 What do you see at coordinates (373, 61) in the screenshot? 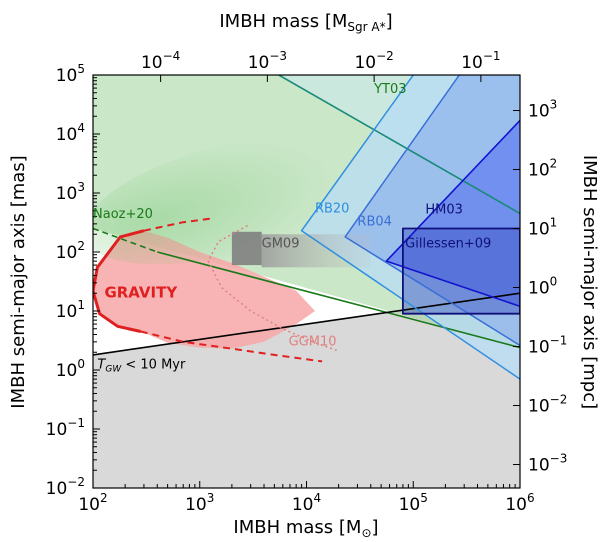
I see `top-tick-label: 10⁻²` at bounding box center [373, 61].